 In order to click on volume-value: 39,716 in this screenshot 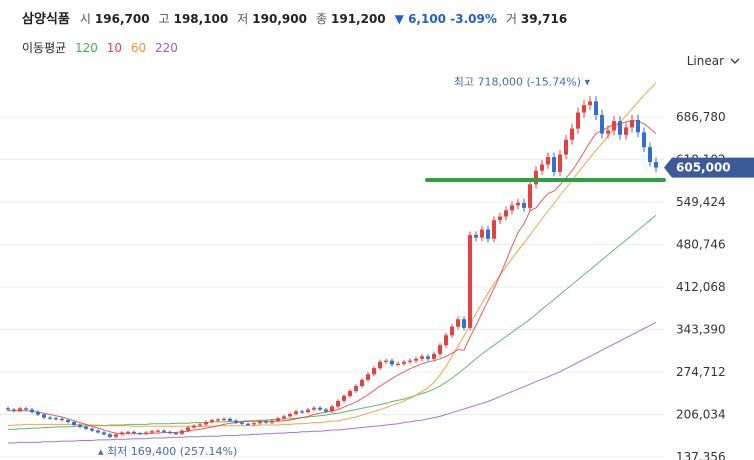, I will do `click(544, 19)`.